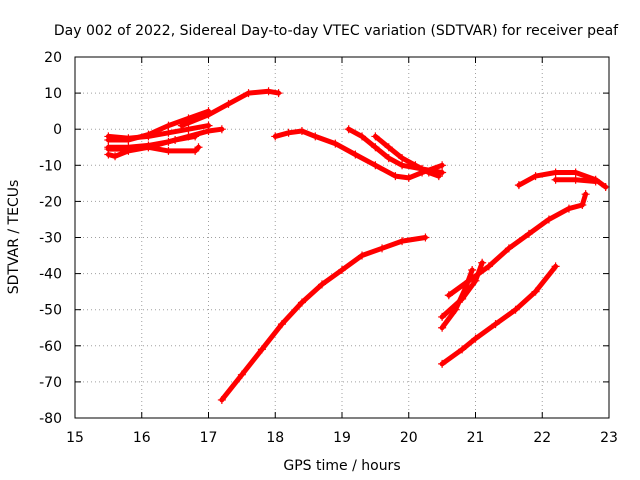  I want to click on y-tick-label: -70, so click(50, 383).